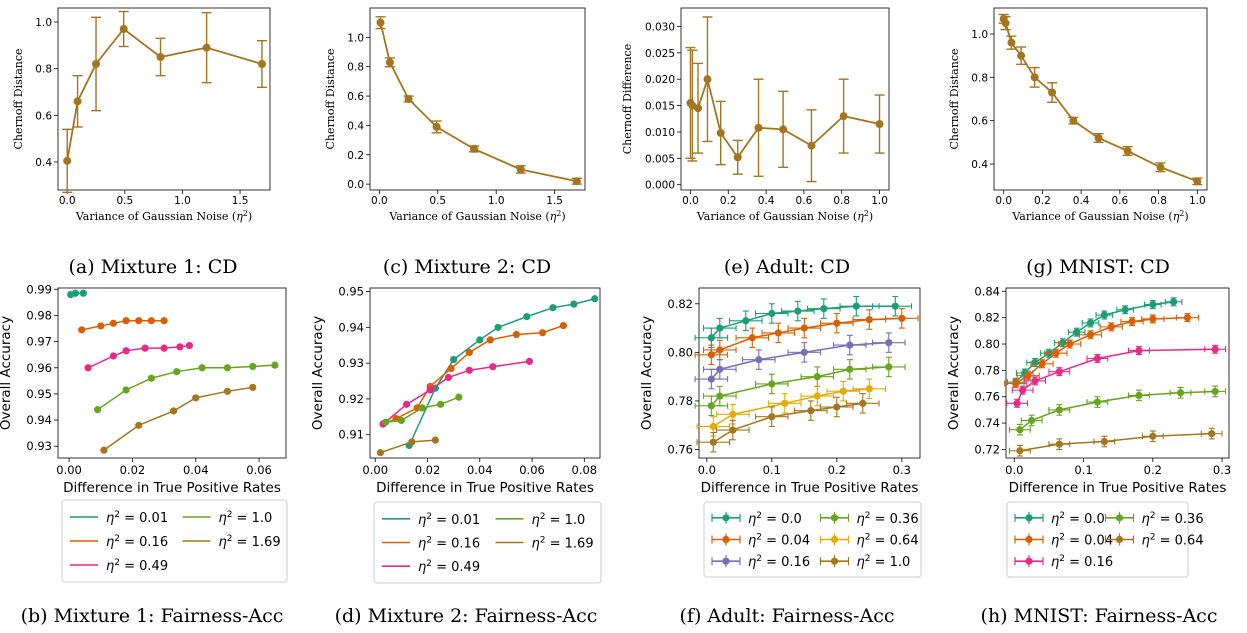 This screenshot has width=1247, height=633. Describe the element at coordinates (351, 327) in the screenshot. I see `y-tick-label: 0.94` at that location.